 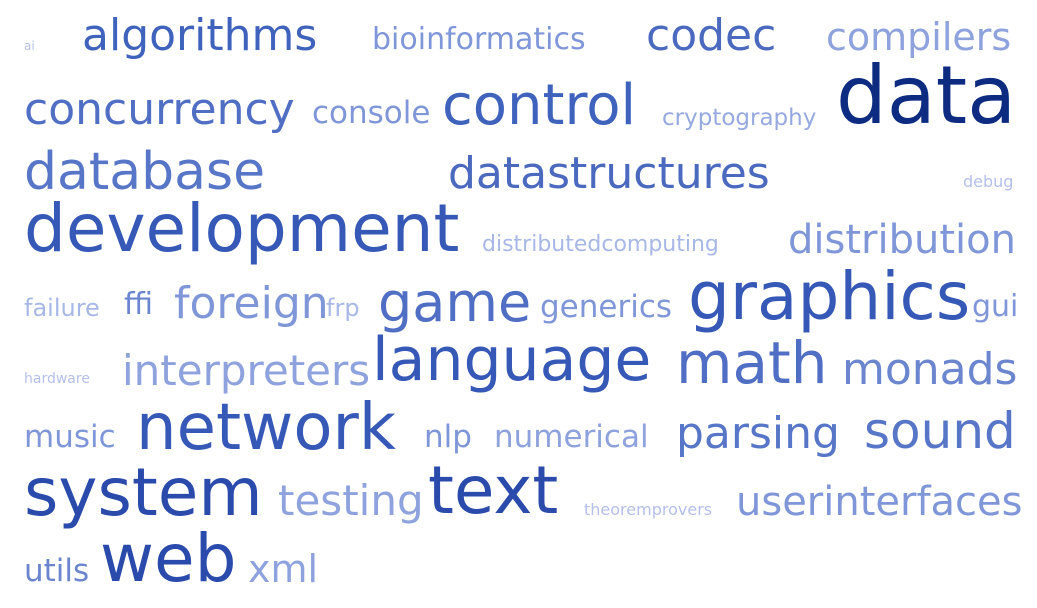 What do you see at coordinates (606, 307) in the screenshot?
I see `tag-generics: generics` at bounding box center [606, 307].